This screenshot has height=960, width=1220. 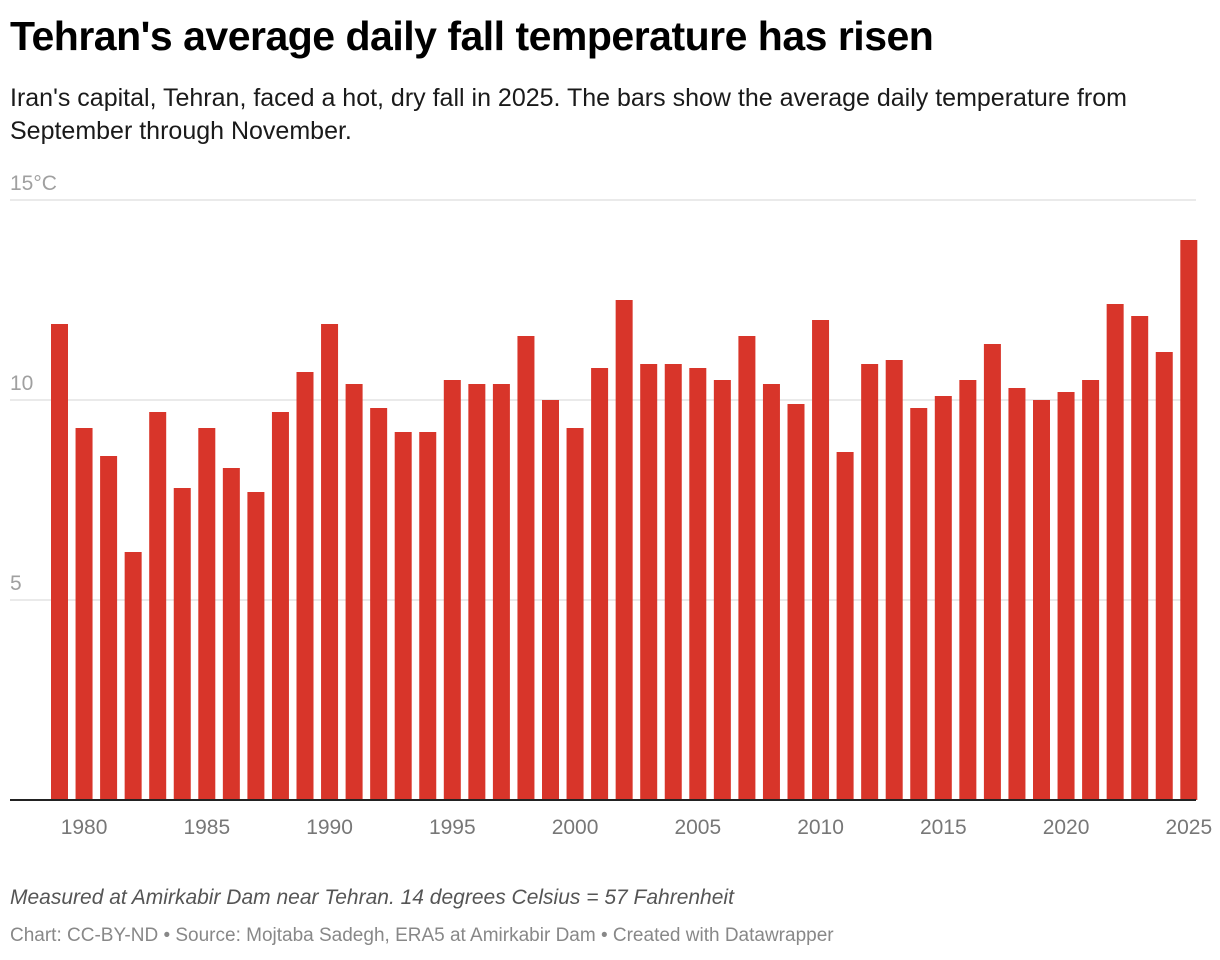 I want to click on bar-2008, so click(x=771, y=592).